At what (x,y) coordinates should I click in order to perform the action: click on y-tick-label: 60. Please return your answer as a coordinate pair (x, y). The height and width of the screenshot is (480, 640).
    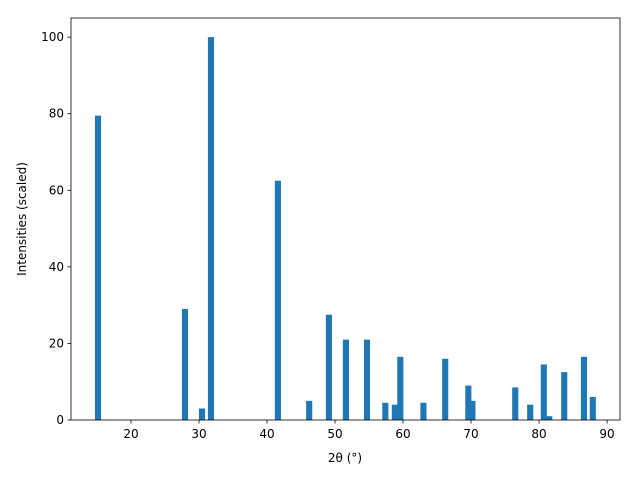
    Looking at the image, I should click on (56, 190).